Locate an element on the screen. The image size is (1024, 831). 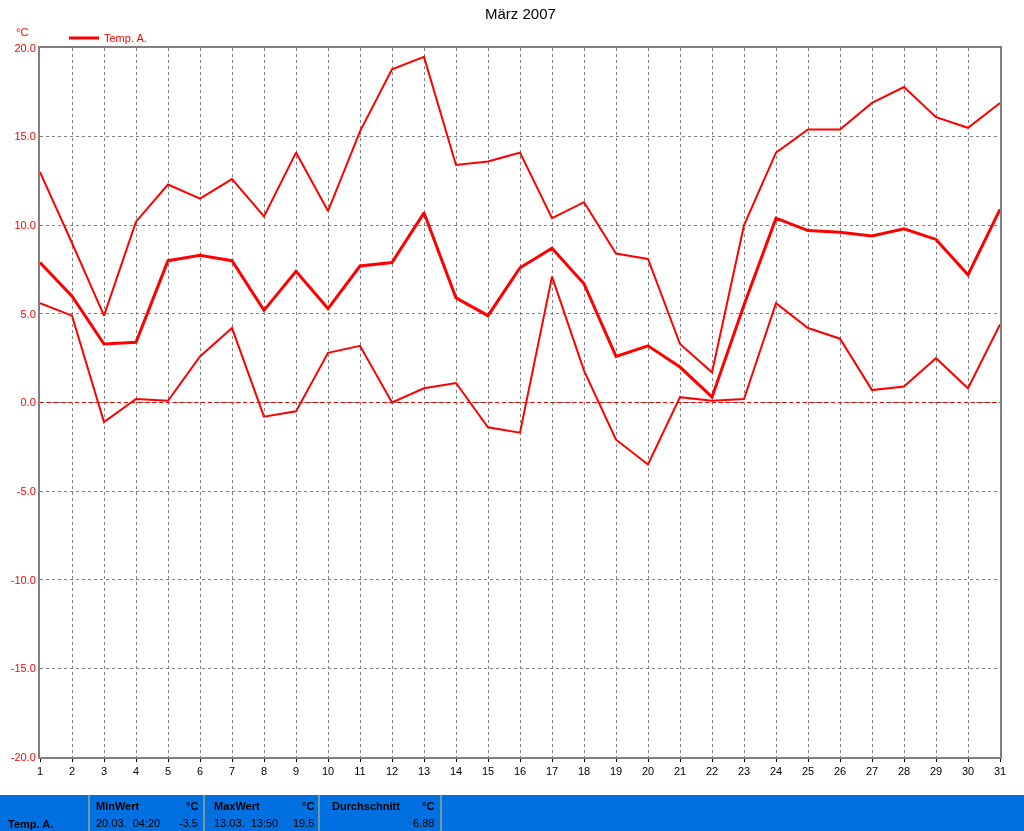
x-tick-label: 15 is located at coordinates (488, 771).